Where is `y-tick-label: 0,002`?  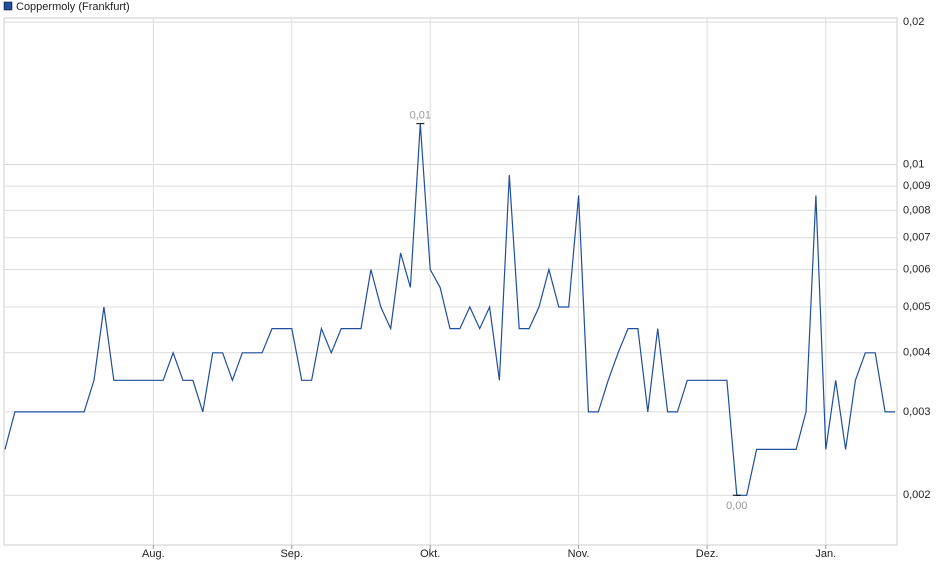
y-tick-label: 0,002 is located at coordinates (917, 495).